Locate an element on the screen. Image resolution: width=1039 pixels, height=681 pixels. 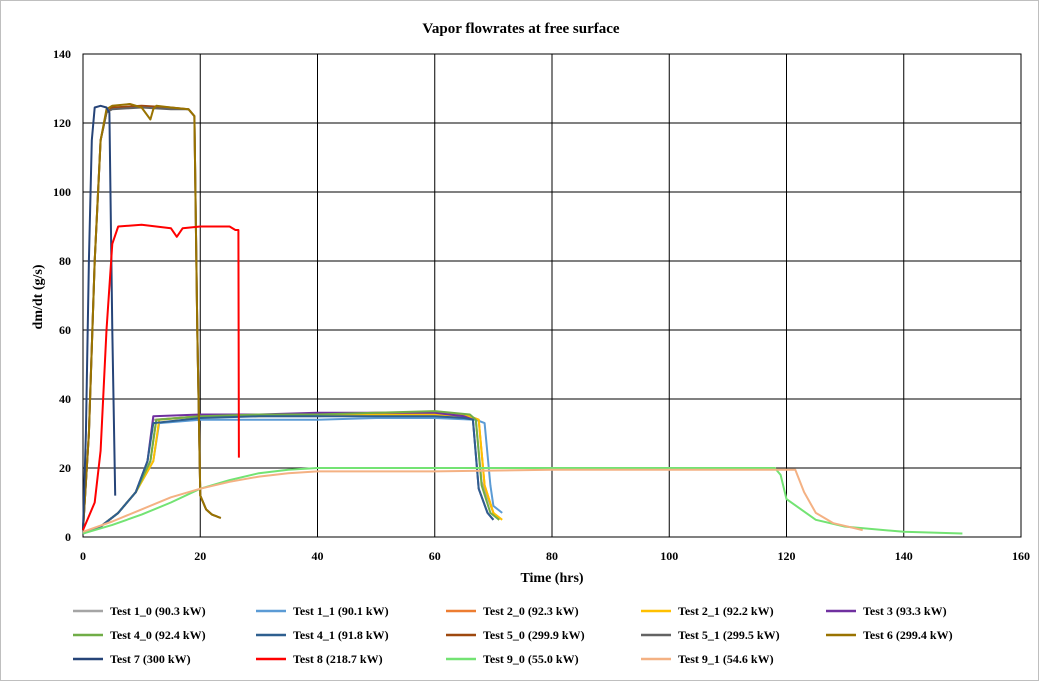
x-axis-title: Time (hrs) is located at coordinates (551, 578).